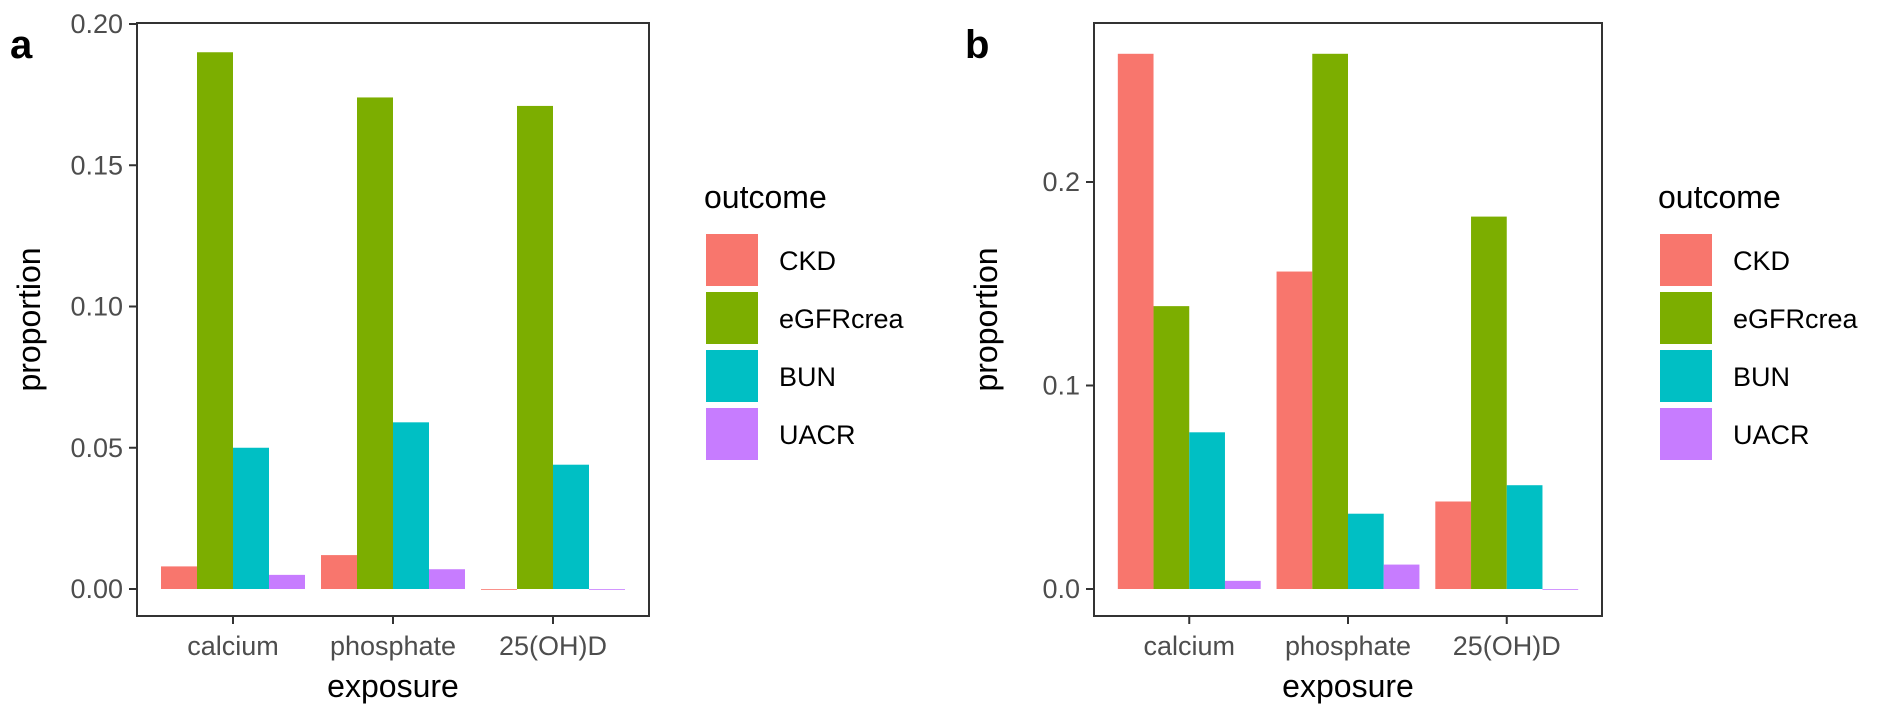 This screenshot has height=716, width=1881. Describe the element at coordinates (96, 24) in the screenshot. I see `y-tick-label: 0.20` at that location.